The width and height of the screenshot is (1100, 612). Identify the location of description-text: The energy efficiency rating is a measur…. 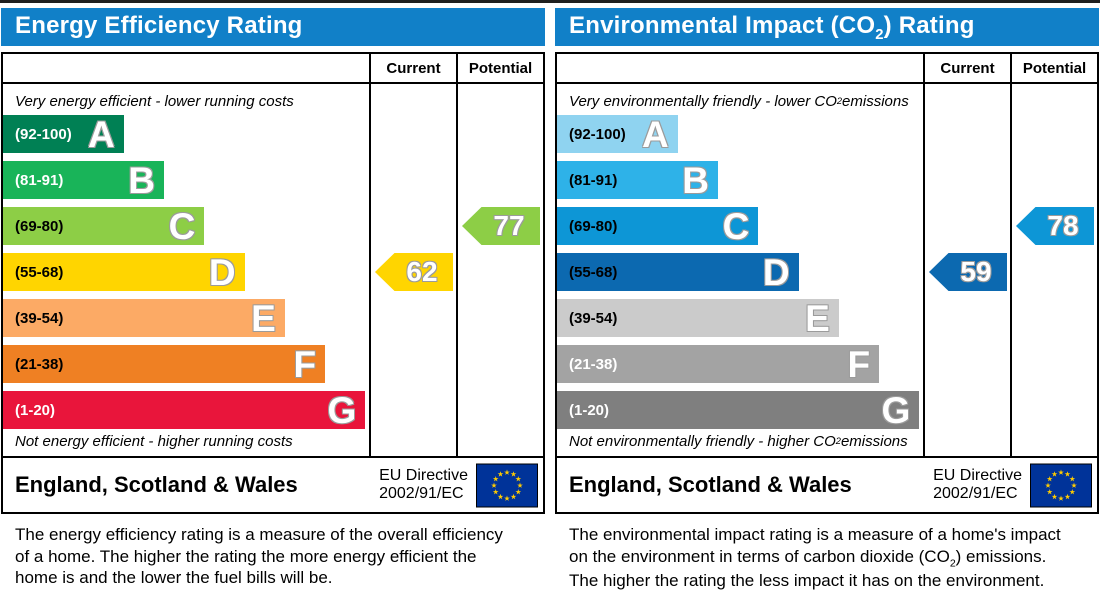
(259, 556).